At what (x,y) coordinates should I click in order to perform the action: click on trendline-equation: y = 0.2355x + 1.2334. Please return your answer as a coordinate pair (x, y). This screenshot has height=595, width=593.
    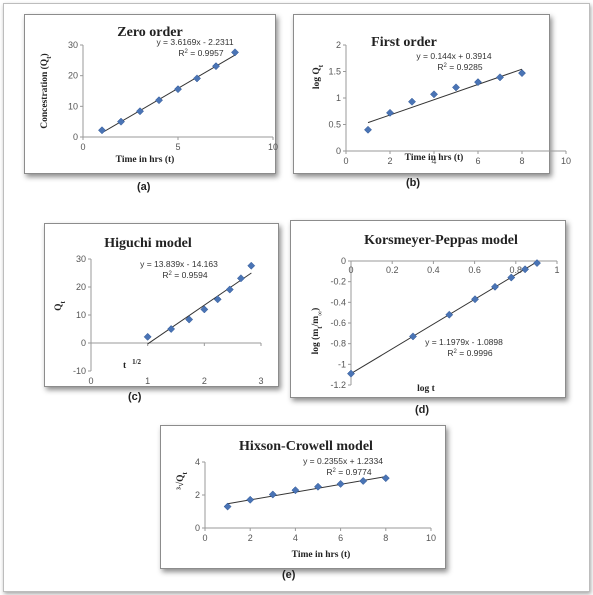
    Looking at the image, I should click on (343, 461).